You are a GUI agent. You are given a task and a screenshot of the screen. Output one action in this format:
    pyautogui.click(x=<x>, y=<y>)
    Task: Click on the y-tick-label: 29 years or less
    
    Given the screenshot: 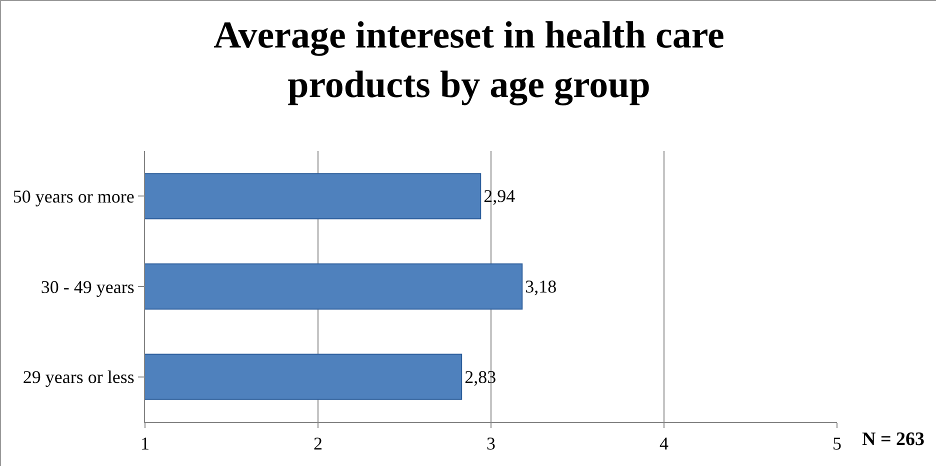 What is the action you would take?
    pyautogui.click(x=78, y=377)
    